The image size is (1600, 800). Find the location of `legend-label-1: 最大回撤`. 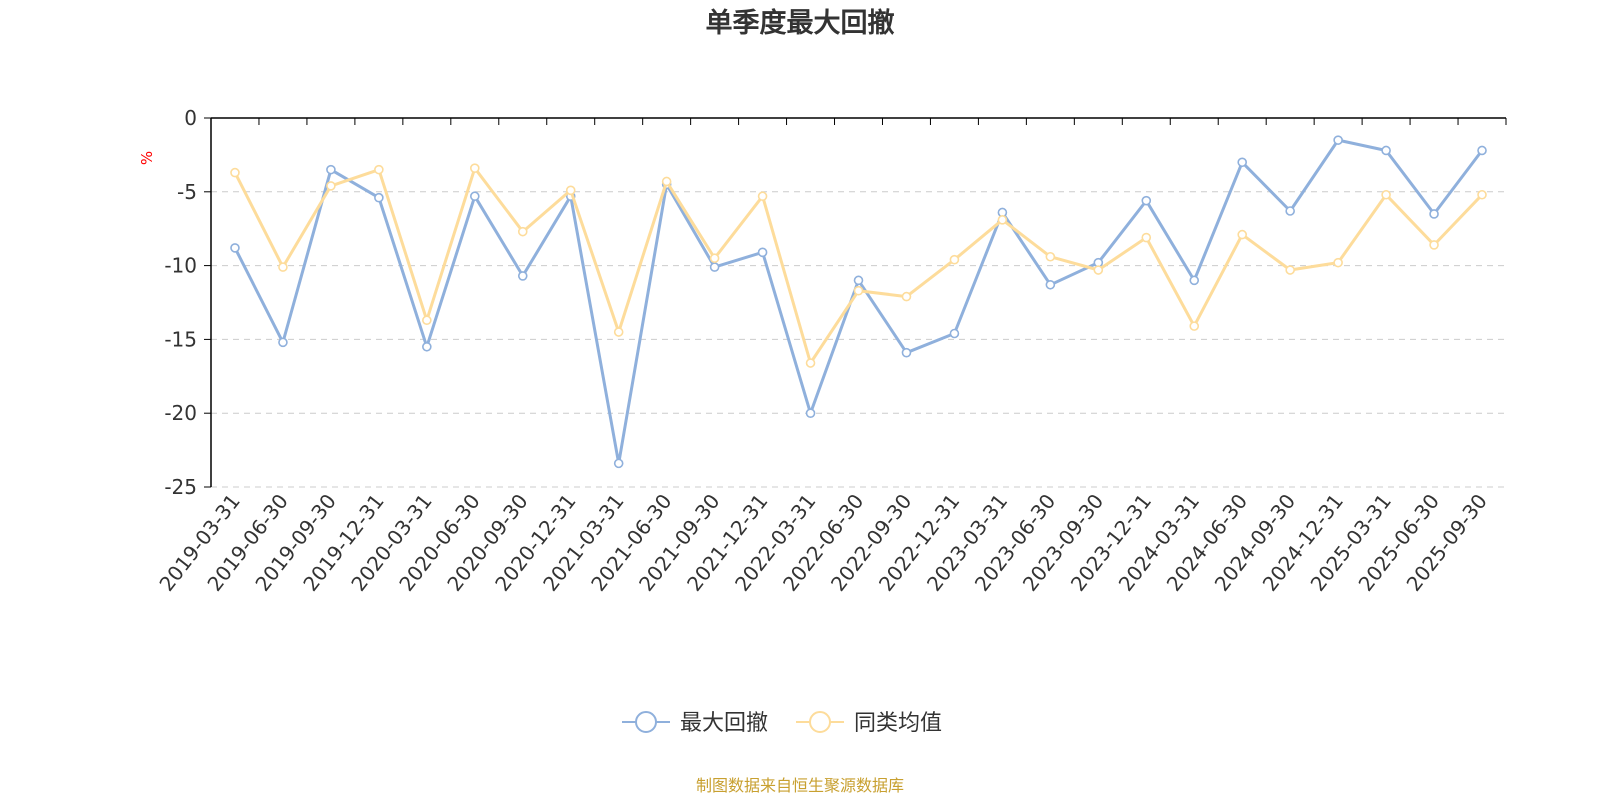

legend-label-1: 最大回撤 is located at coordinates (724, 723).